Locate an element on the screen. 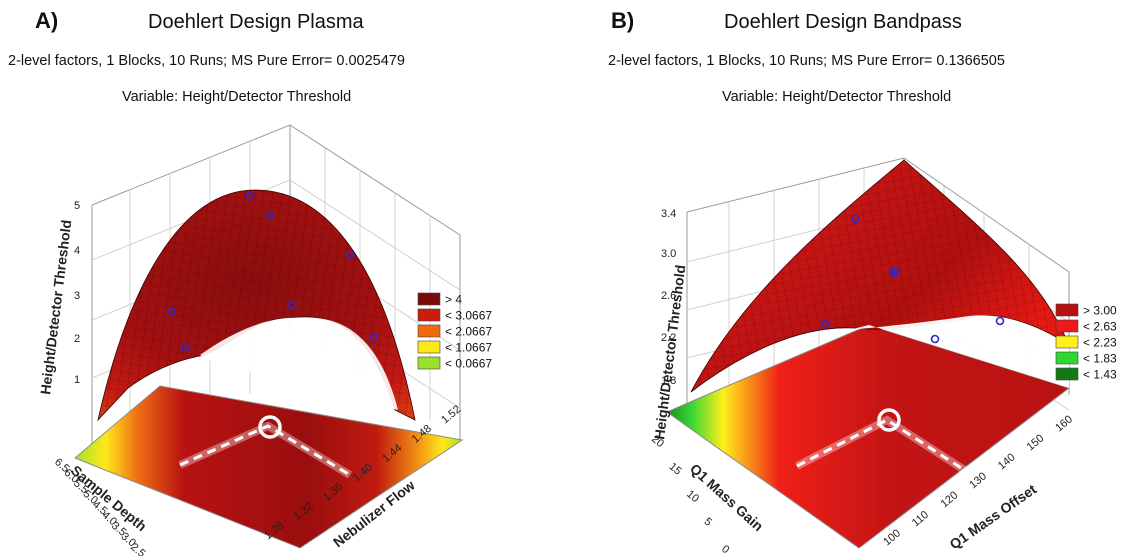 This screenshot has width=1138, height=556. z-tick: 2.2 is located at coordinates (668, 338).